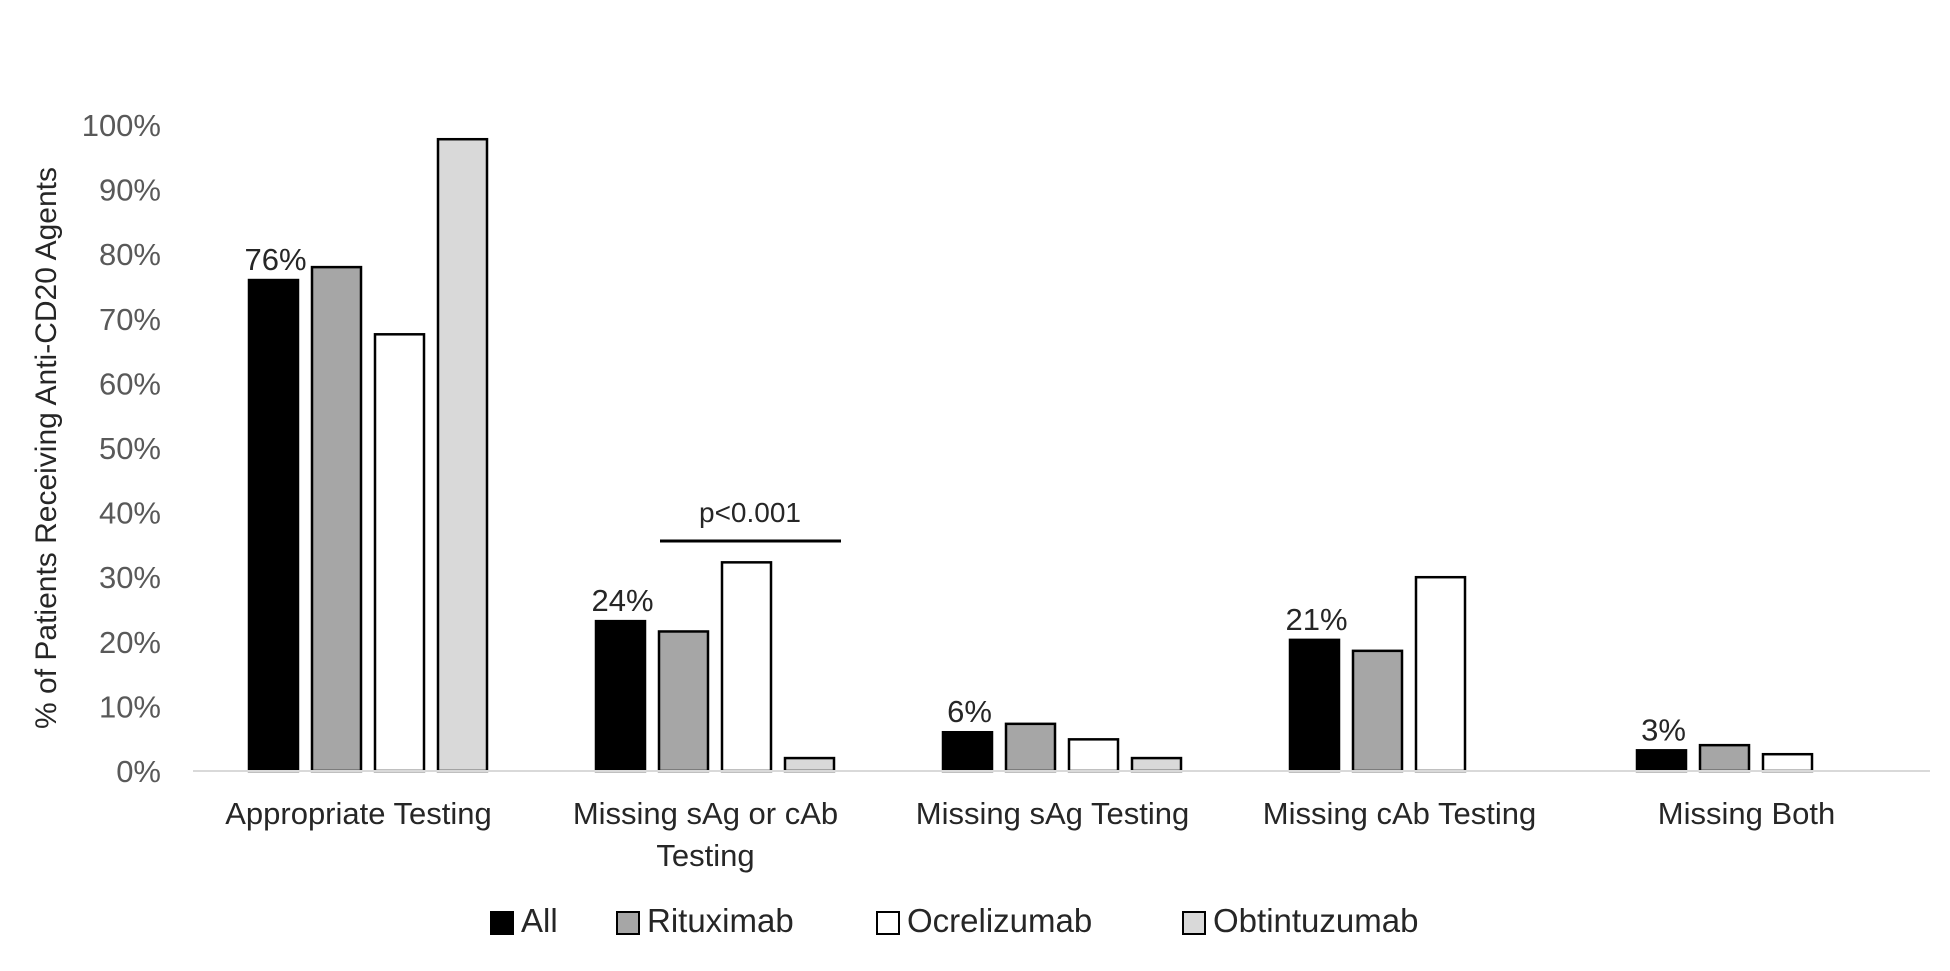 Image resolution: width=1950 pixels, height=971 pixels. Describe the element at coordinates (130, 383) in the screenshot. I see `y-tick-label: 60%` at that location.